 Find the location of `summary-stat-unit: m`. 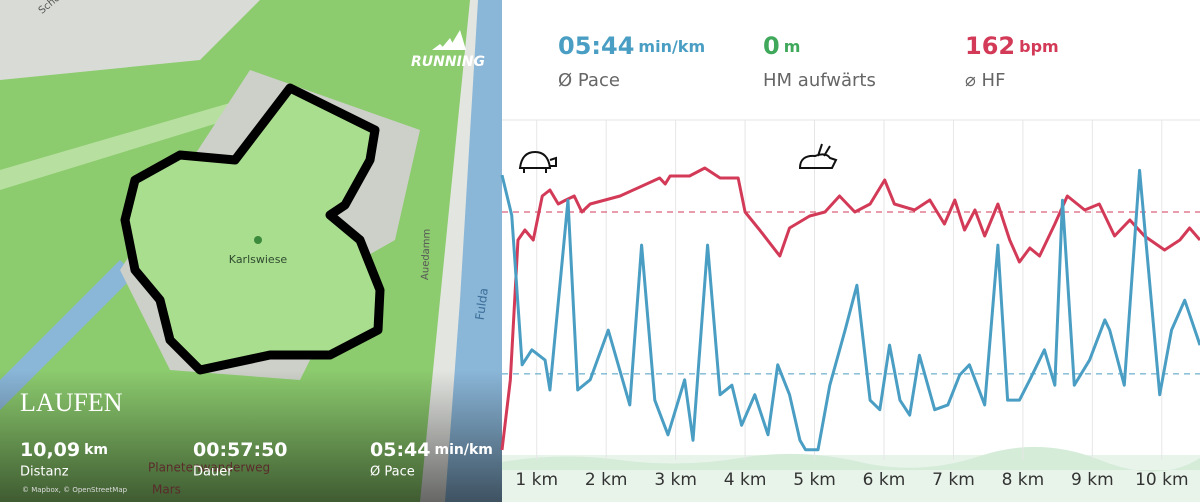

summary-stat-unit: m is located at coordinates (792, 46).